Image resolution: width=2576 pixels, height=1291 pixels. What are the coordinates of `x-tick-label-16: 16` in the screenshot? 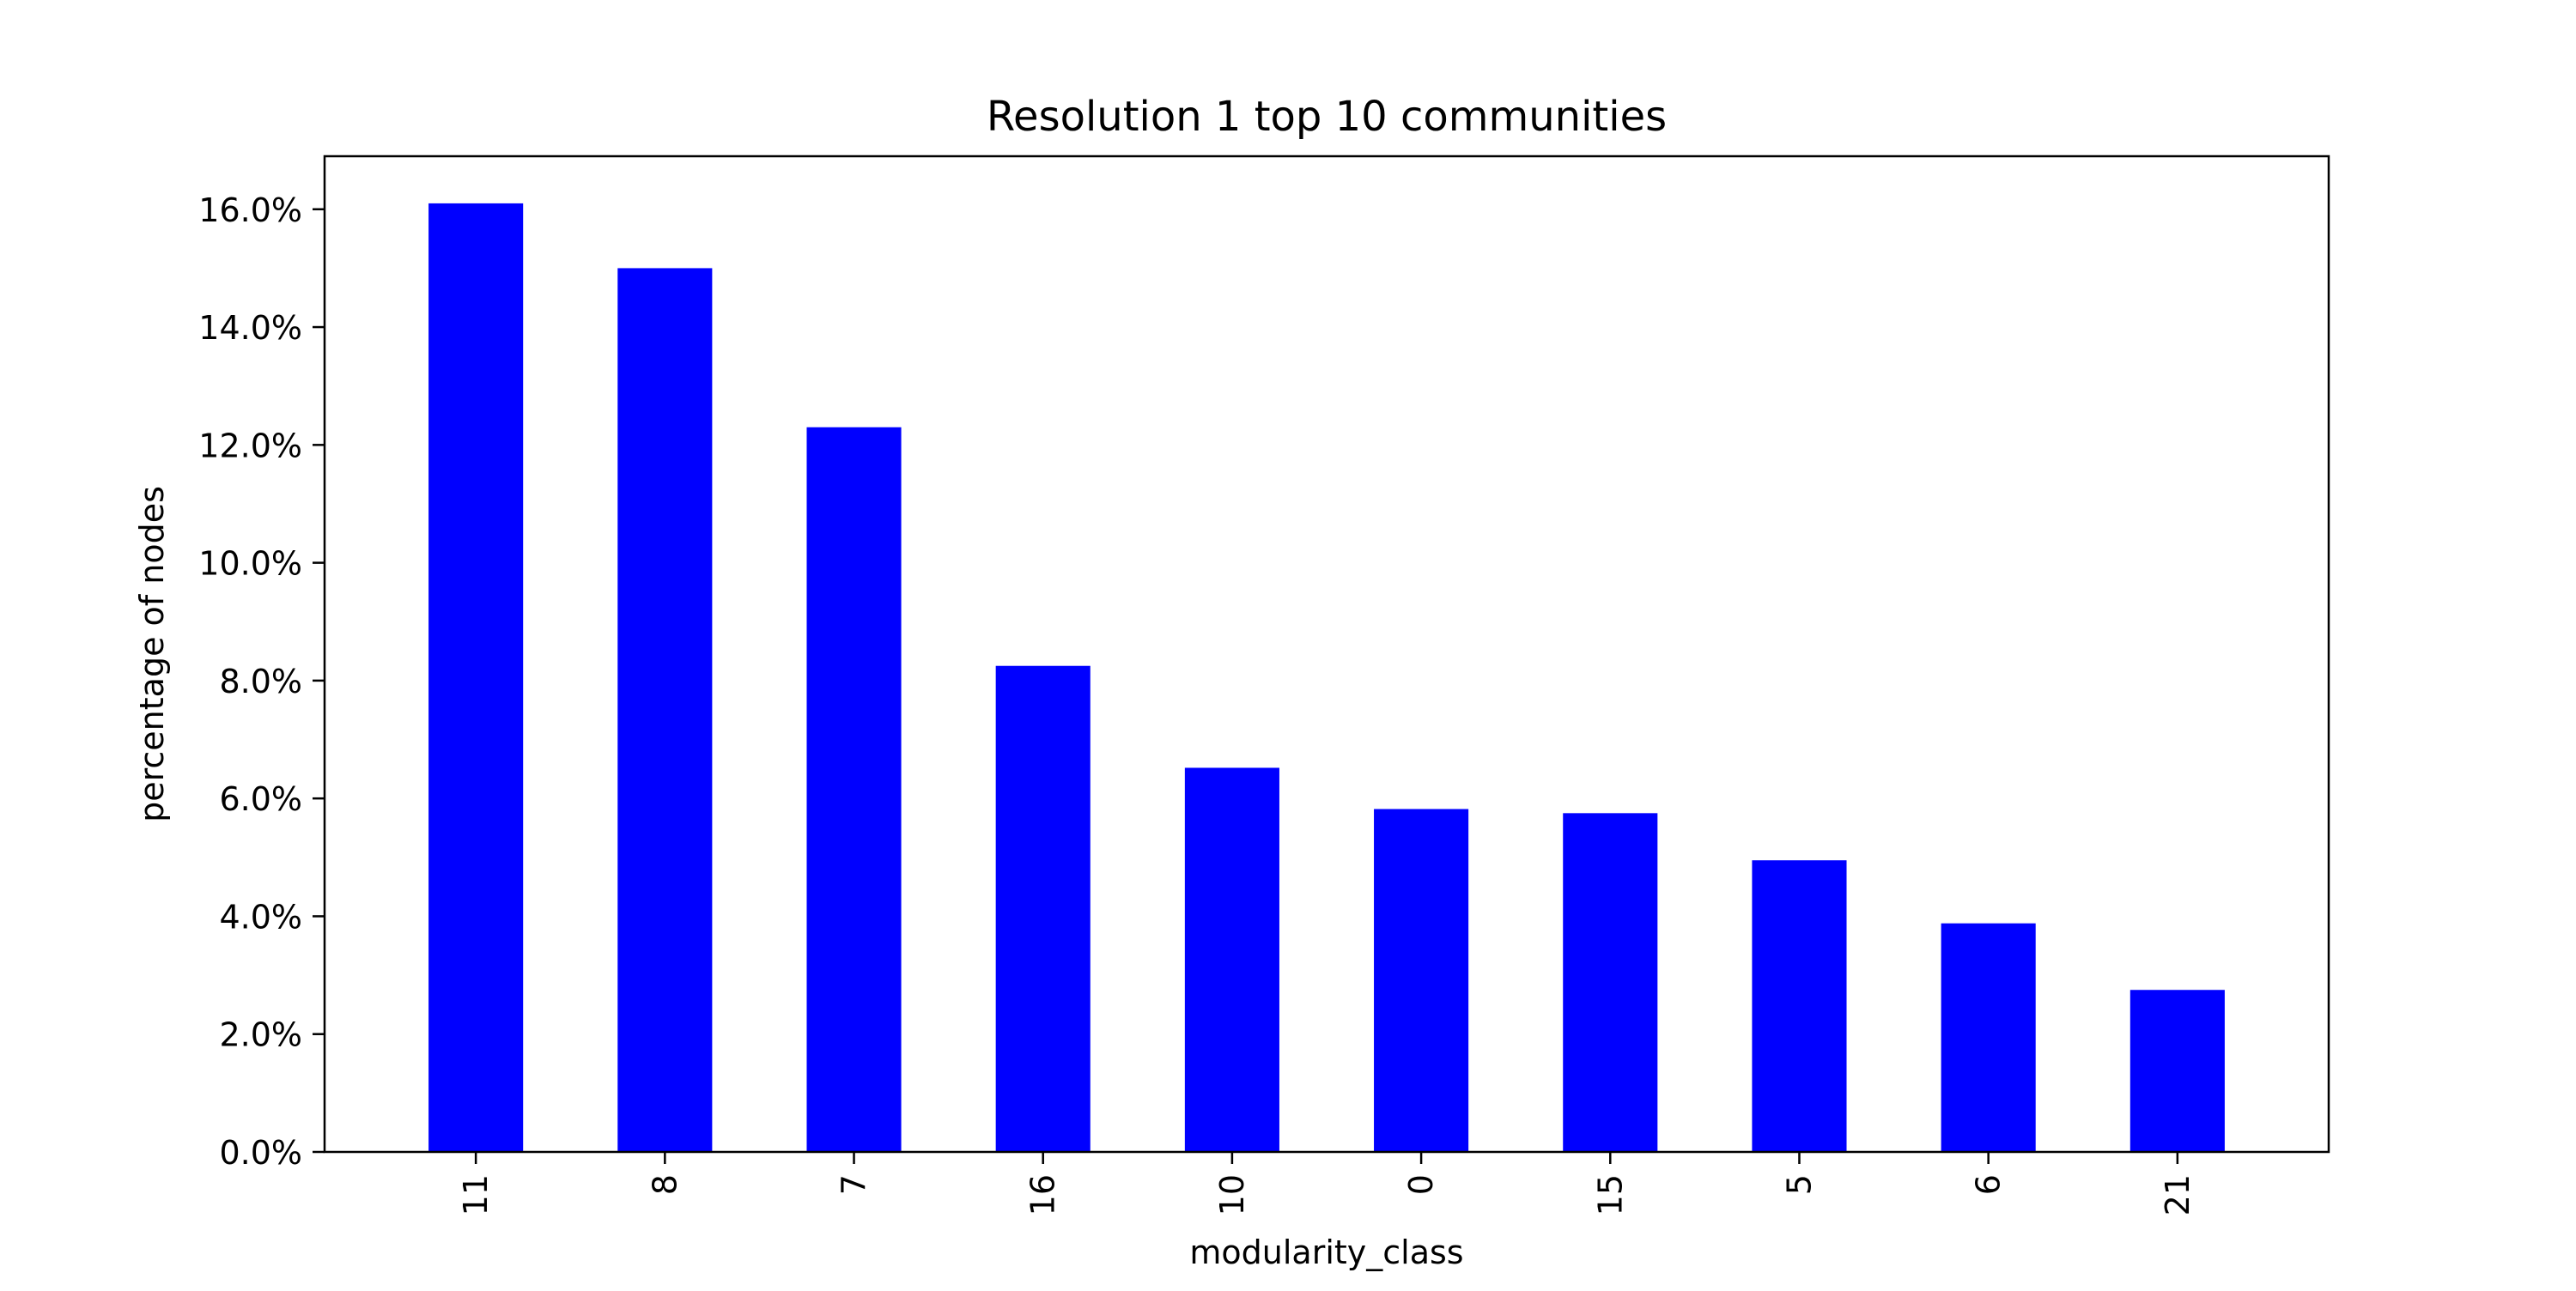 It's located at (1043, 1195).